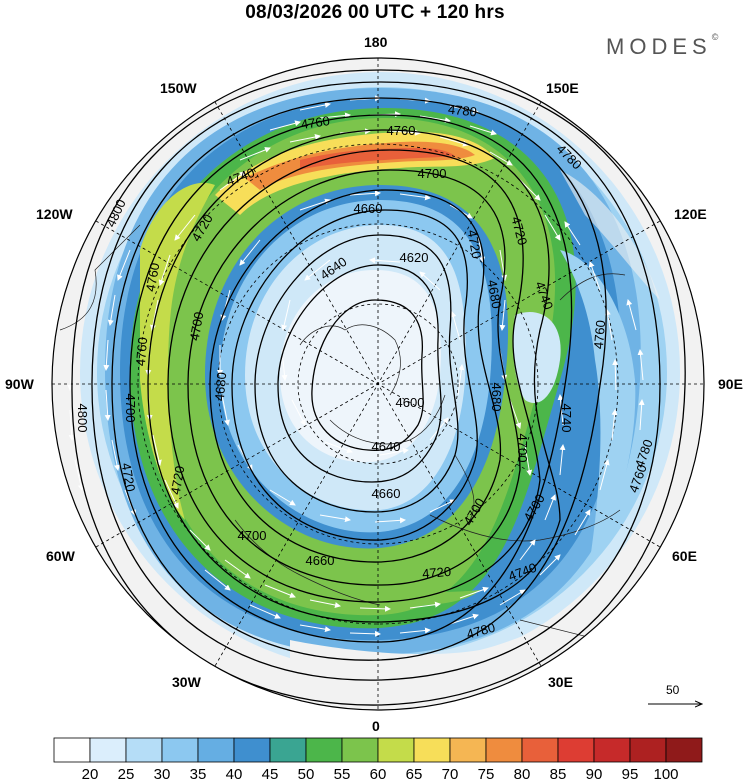 This screenshot has width=750, height=783. Describe the element at coordinates (414, 774) in the screenshot. I see `colorbar-tick-label: 65` at that location.